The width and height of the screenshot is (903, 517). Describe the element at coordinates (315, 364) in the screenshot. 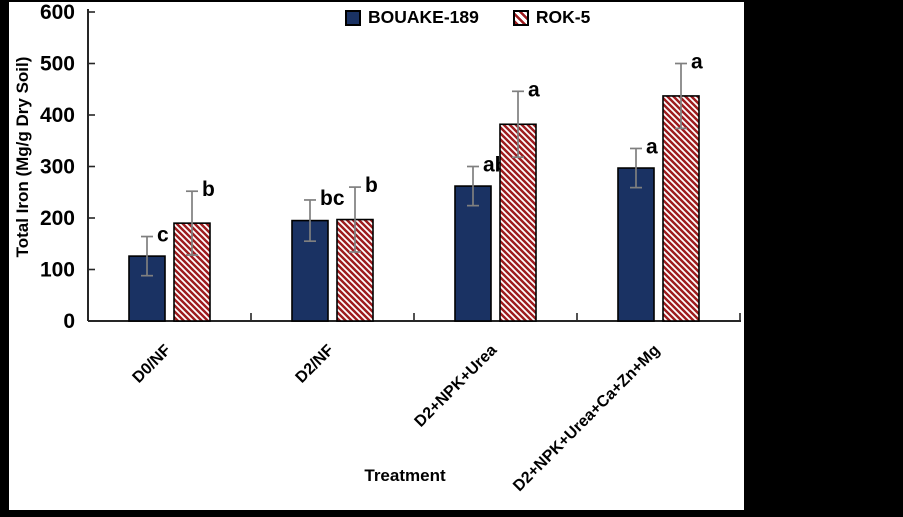

I see `category-label-2: D2/NF` at that location.